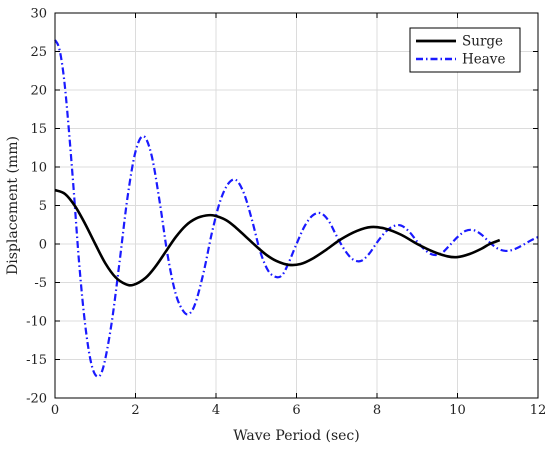 This screenshot has height=451, width=550. I want to click on x-tick-label: 6, so click(296, 410).